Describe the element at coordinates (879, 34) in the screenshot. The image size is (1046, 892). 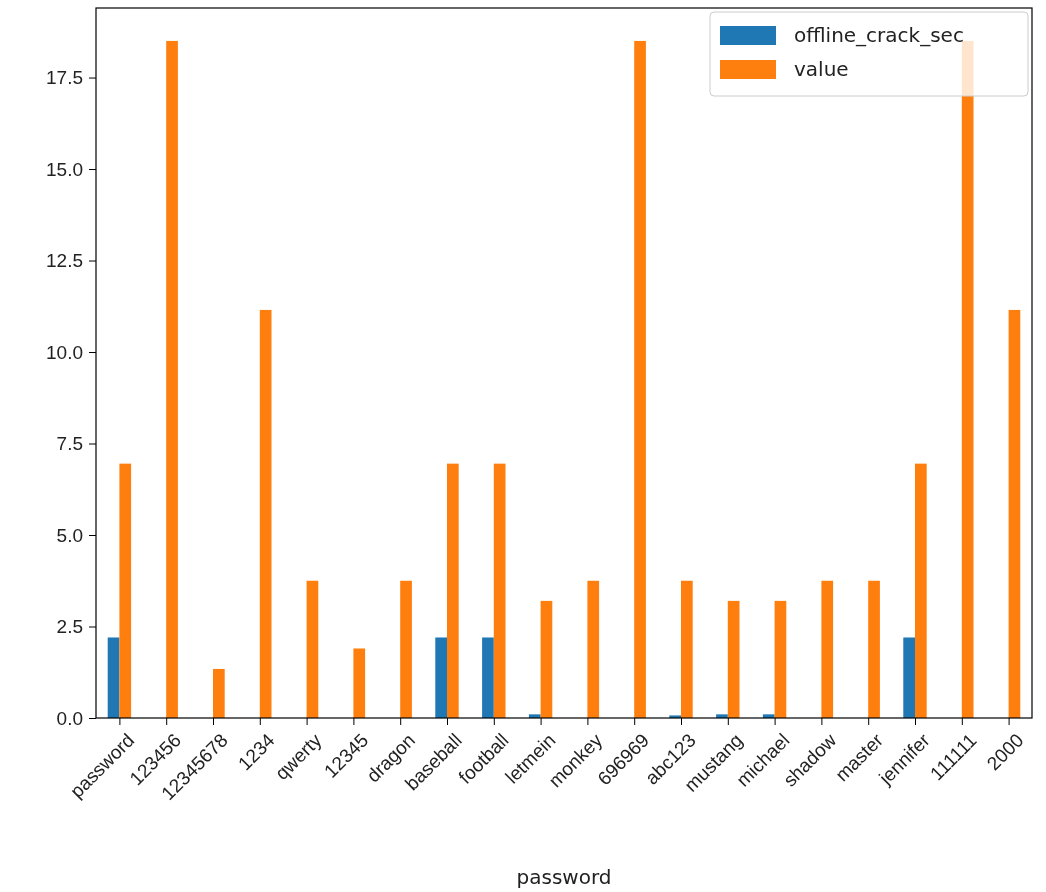
I see `legend-label: offline_crack_sec` at that location.